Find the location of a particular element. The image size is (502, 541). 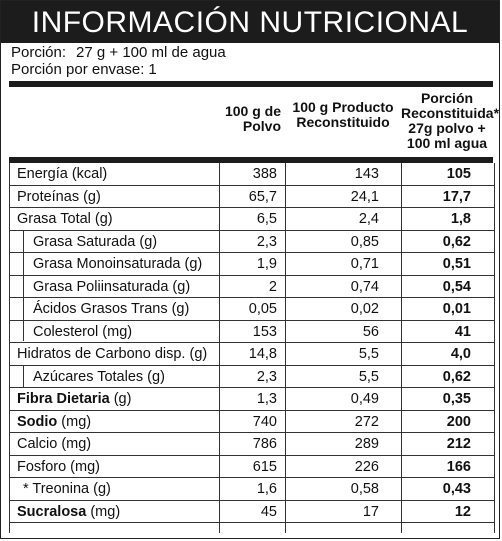

value-v2: 289 is located at coordinates (366, 444).